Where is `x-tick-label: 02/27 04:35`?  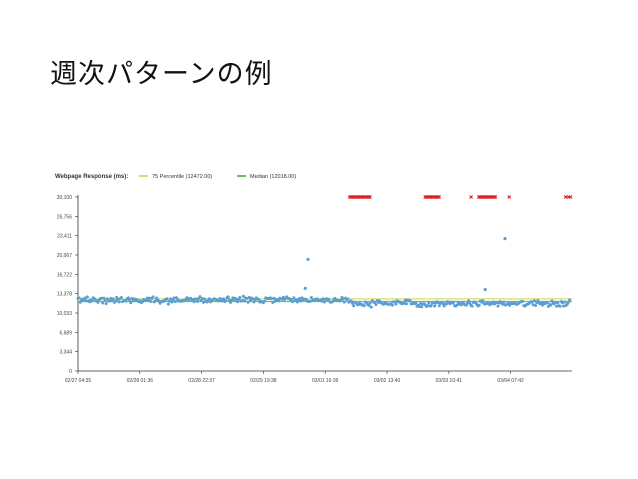
x-tick-label: 02/27 04:35 is located at coordinates (78, 381).